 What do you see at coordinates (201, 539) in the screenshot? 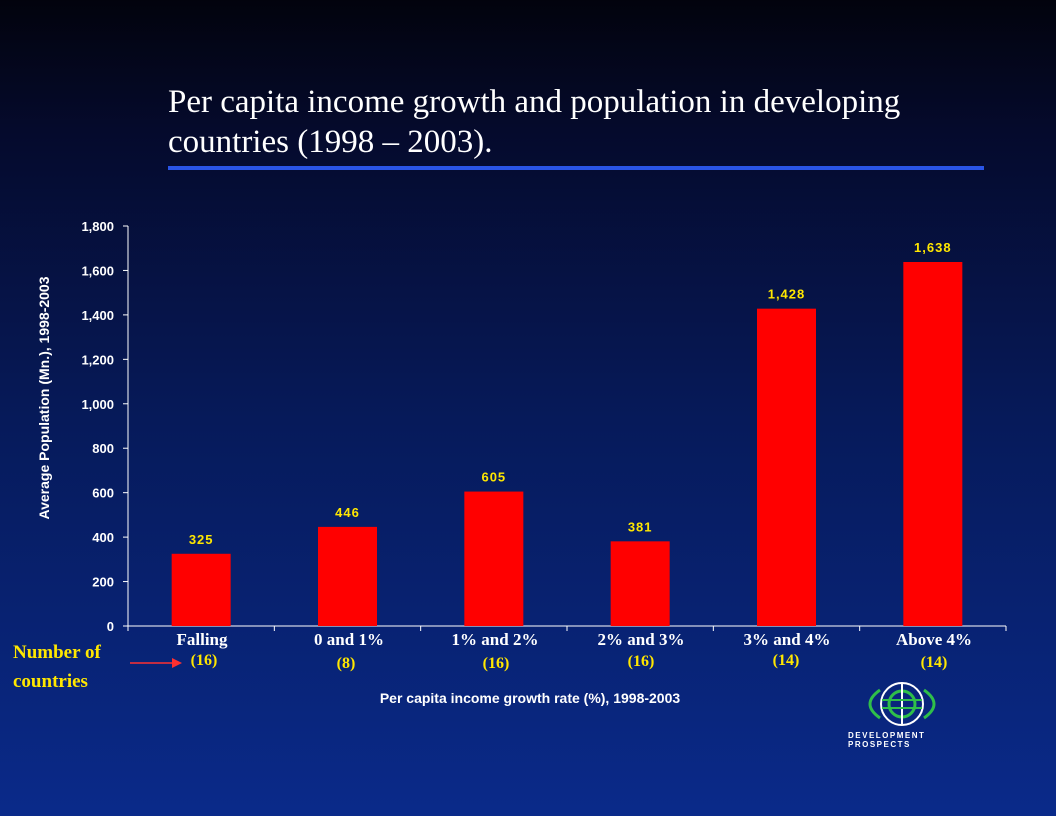
I see `bar-data-label: 325` at bounding box center [201, 539].